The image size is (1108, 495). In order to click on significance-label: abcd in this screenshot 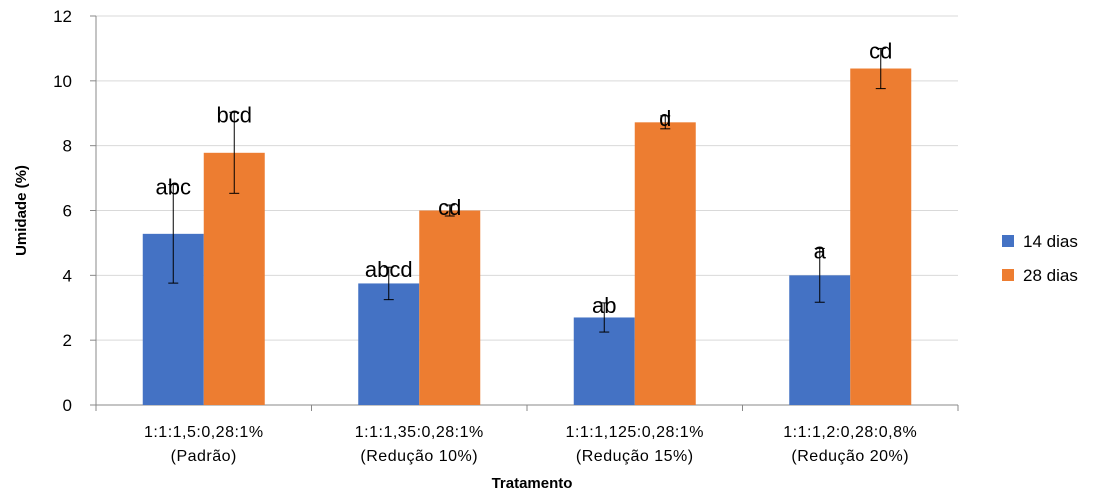, I will do `click(389, 269)`.